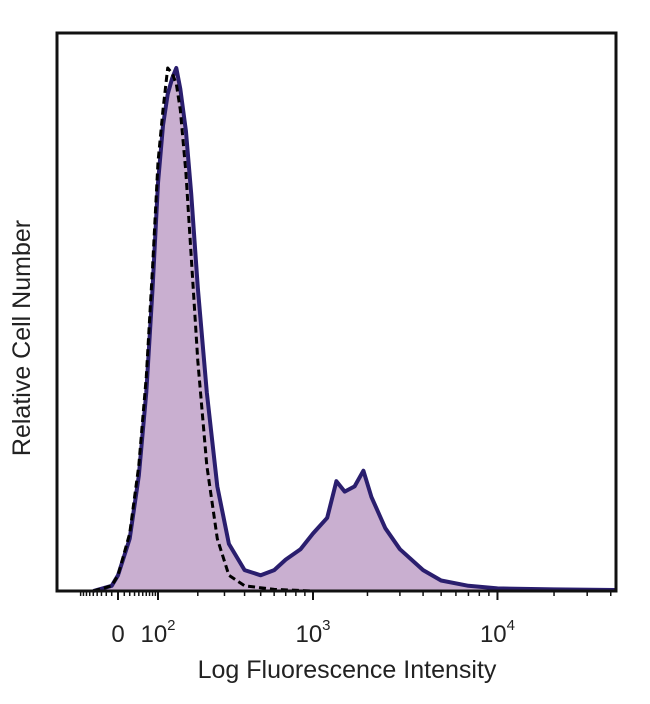 The height and width of the screenshot is (704, 650). I want to click on x-tick-label-3: 10⁴, so click(497, 632).